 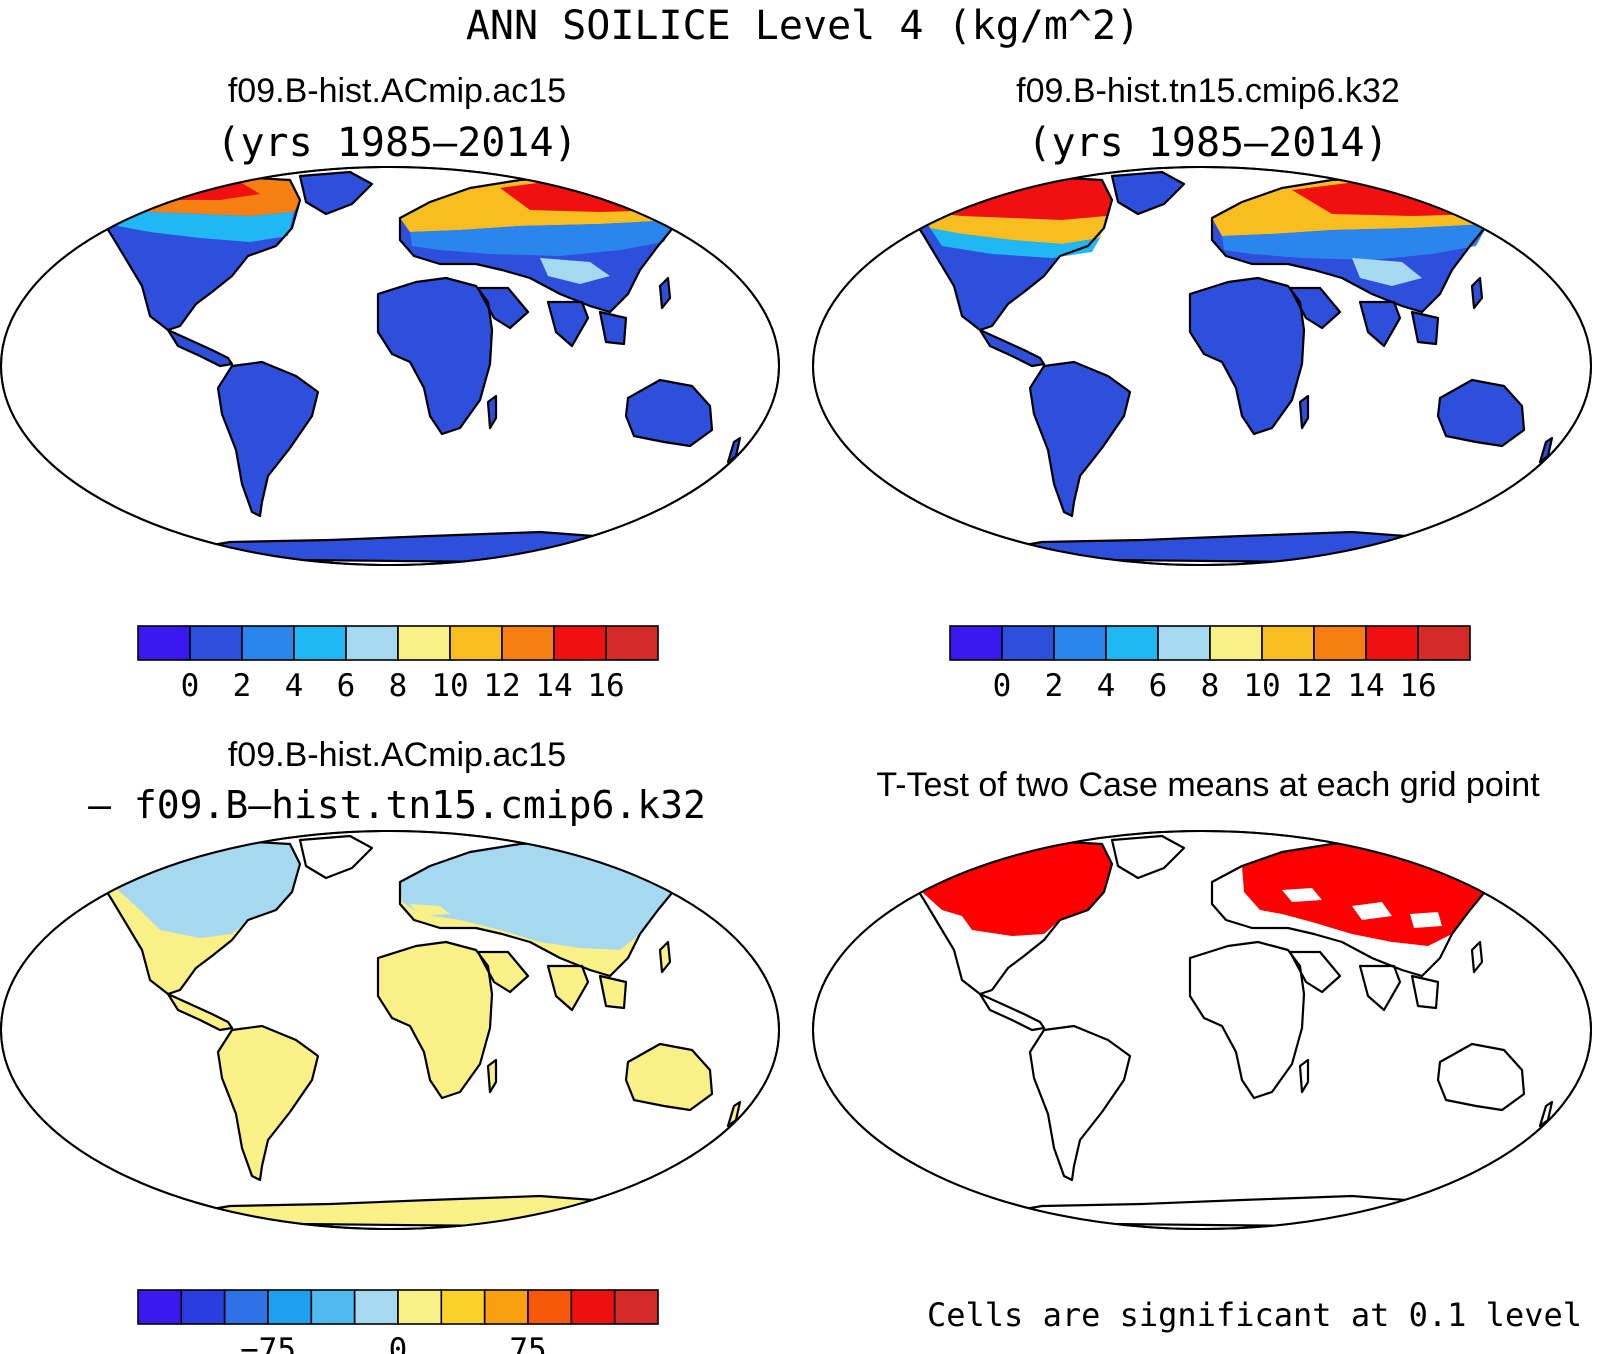 I want to click on colorbar-diff: −75 0 75, so click(x=398, y=1321).